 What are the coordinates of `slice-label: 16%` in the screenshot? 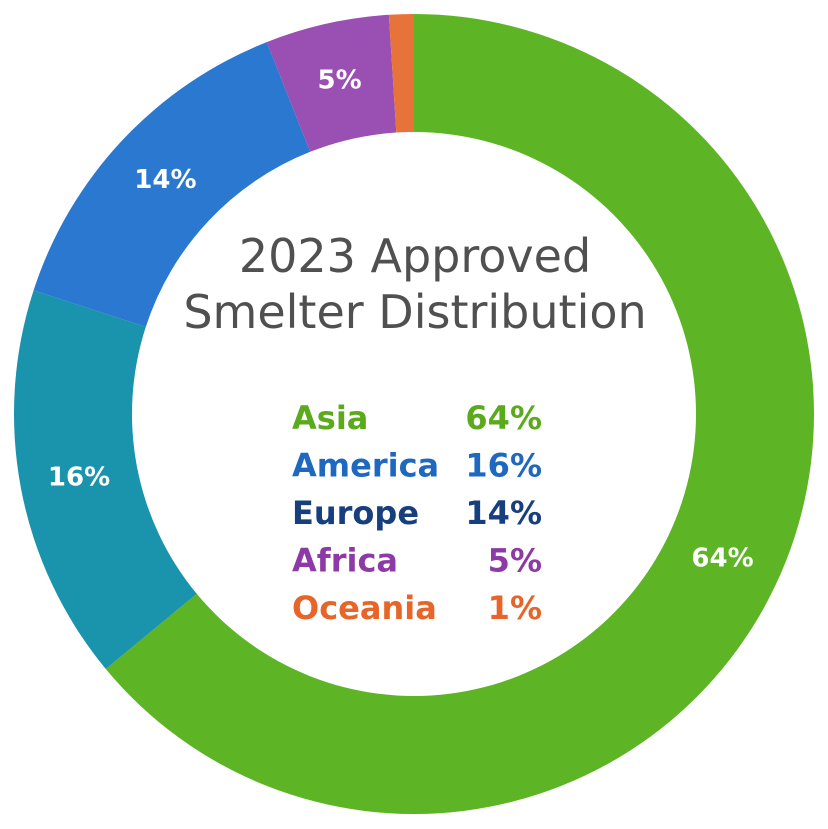 It's located at (79, 477).